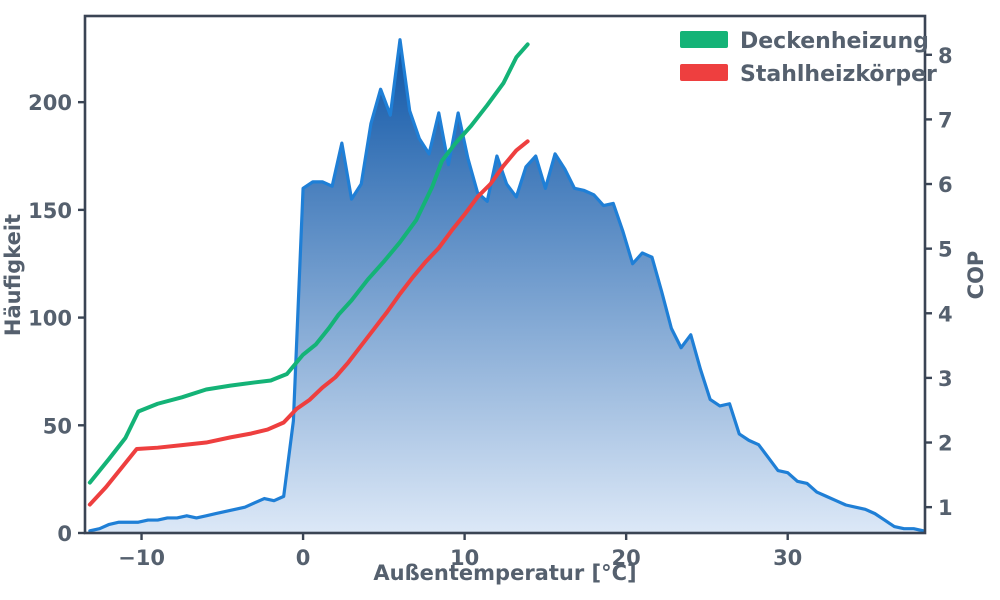 This screenshot has width=1000, height=600. What do you see at coordinates (939, 282) in the screenshot?
I see `y2-axis-ticks: 1 2 3 4 5 6 7 8` at bounding box center [939, 282].